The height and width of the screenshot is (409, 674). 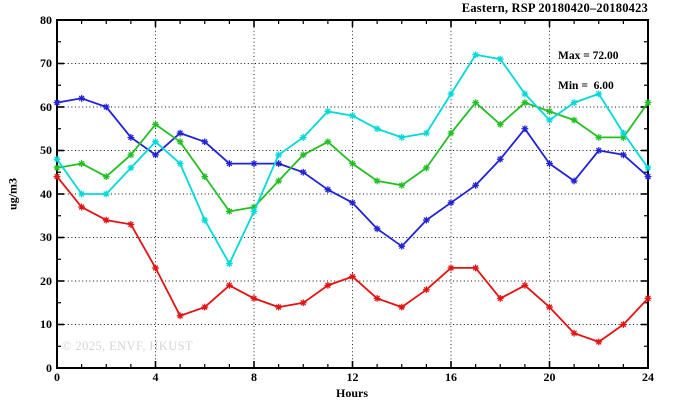 What do you see at coordinates (46, 150) in the screenshot?
I see `y-tick-label: 50` at bounding box center [46, 150].